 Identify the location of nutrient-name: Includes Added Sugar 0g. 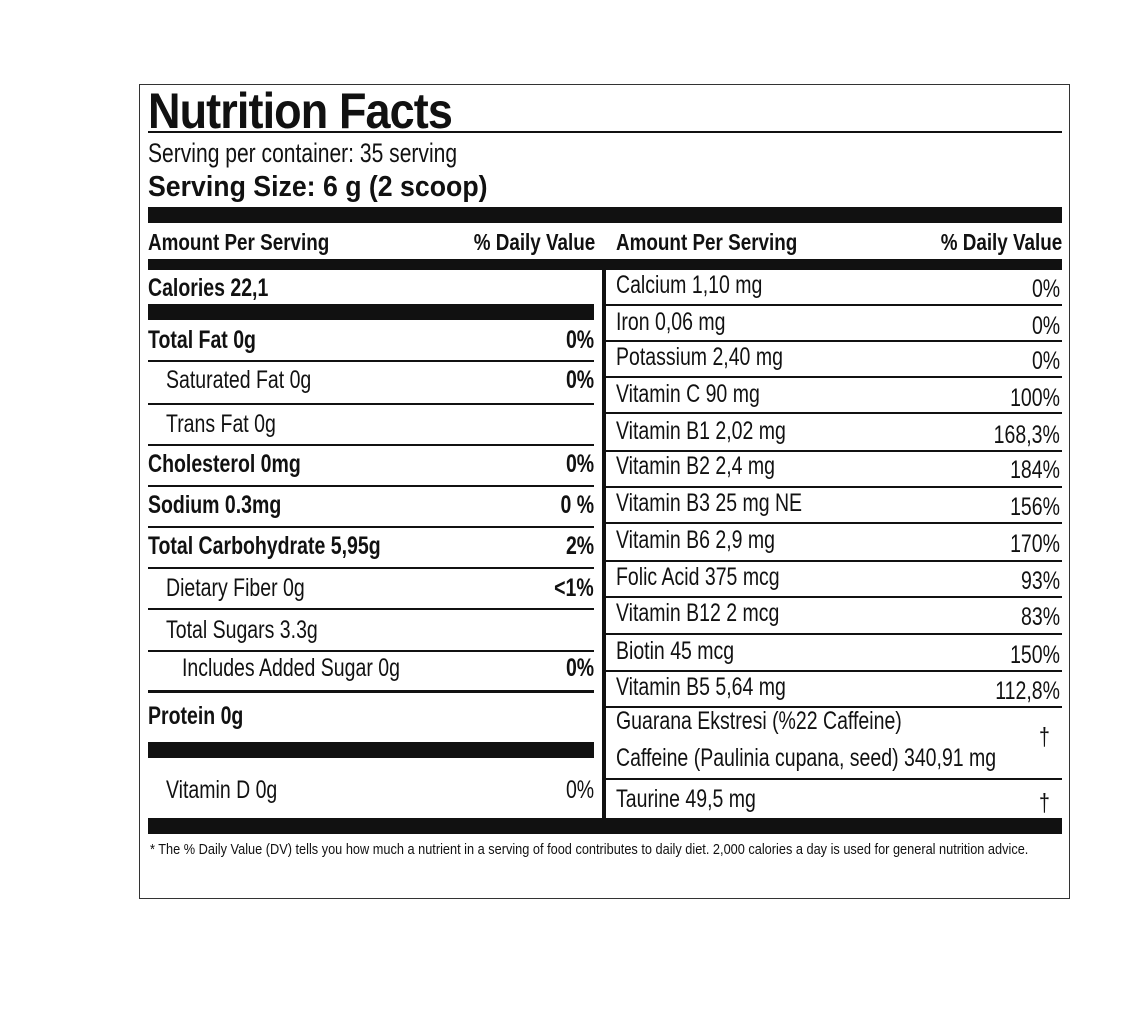
(291, 668).